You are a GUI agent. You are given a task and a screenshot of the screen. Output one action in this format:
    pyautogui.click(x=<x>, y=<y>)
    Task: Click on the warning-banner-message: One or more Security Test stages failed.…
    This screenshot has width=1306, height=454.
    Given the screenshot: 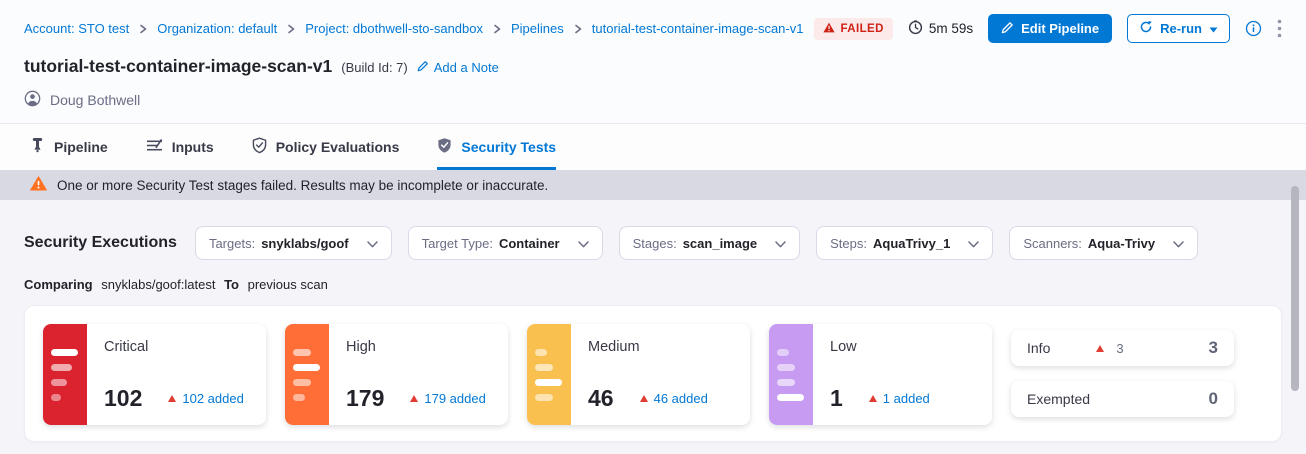 What is the action you would take?
    pyautogui.click(x=303, y=185)
    